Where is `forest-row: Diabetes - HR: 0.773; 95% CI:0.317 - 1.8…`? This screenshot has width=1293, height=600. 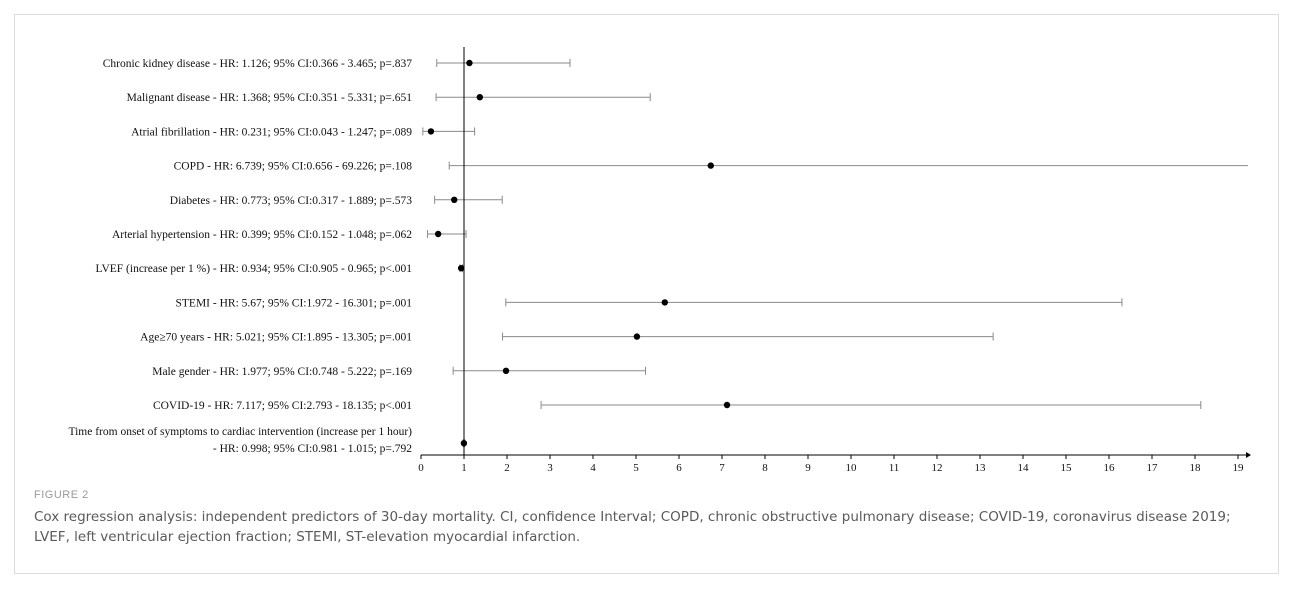
forest-row: Diabetes - HR: 0.773; 95% CI:0.317 - 1.8… is located at coordinates (336, 201).